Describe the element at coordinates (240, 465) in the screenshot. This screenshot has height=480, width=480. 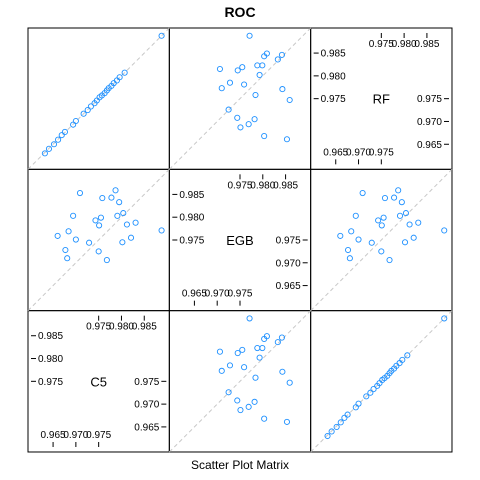
I see `x-axis-label: Scatter Plot Matrix` at that location.